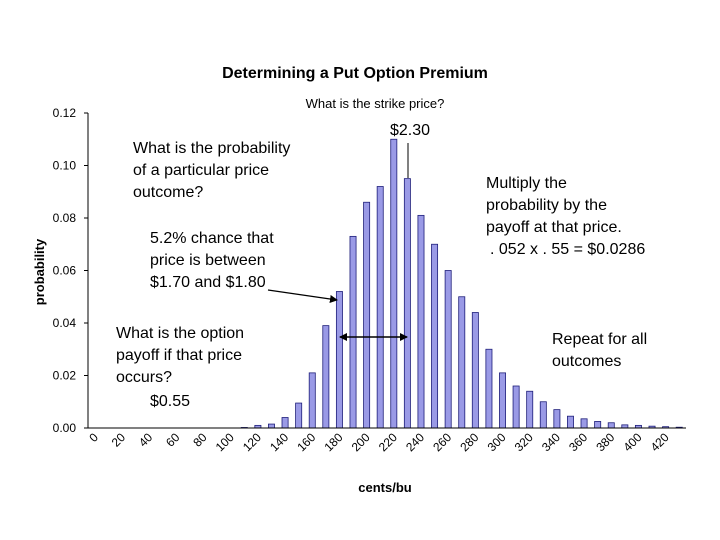  I want to click on x-tick-label: 180, so click(333, 442).